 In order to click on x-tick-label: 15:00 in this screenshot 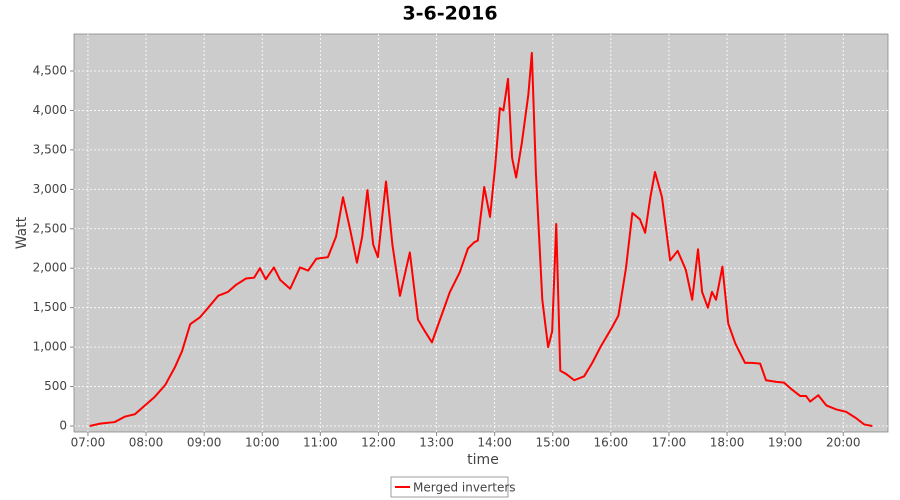, I will do `click(552, 443)`.